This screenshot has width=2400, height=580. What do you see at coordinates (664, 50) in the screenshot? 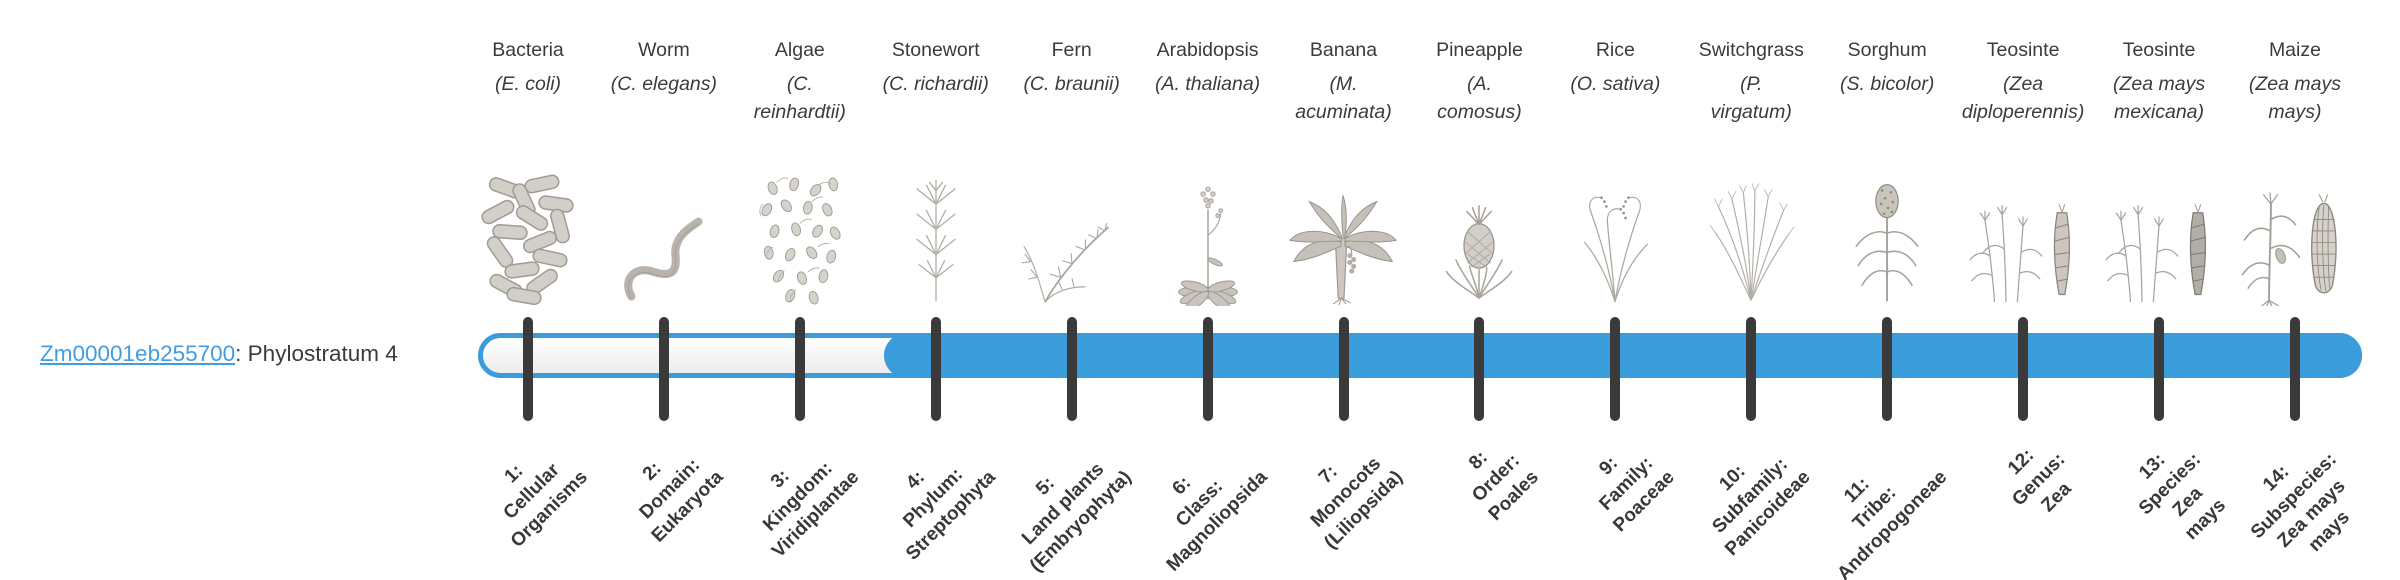
I see `organism-common-name: Worm` at bounding box center [664, 50].